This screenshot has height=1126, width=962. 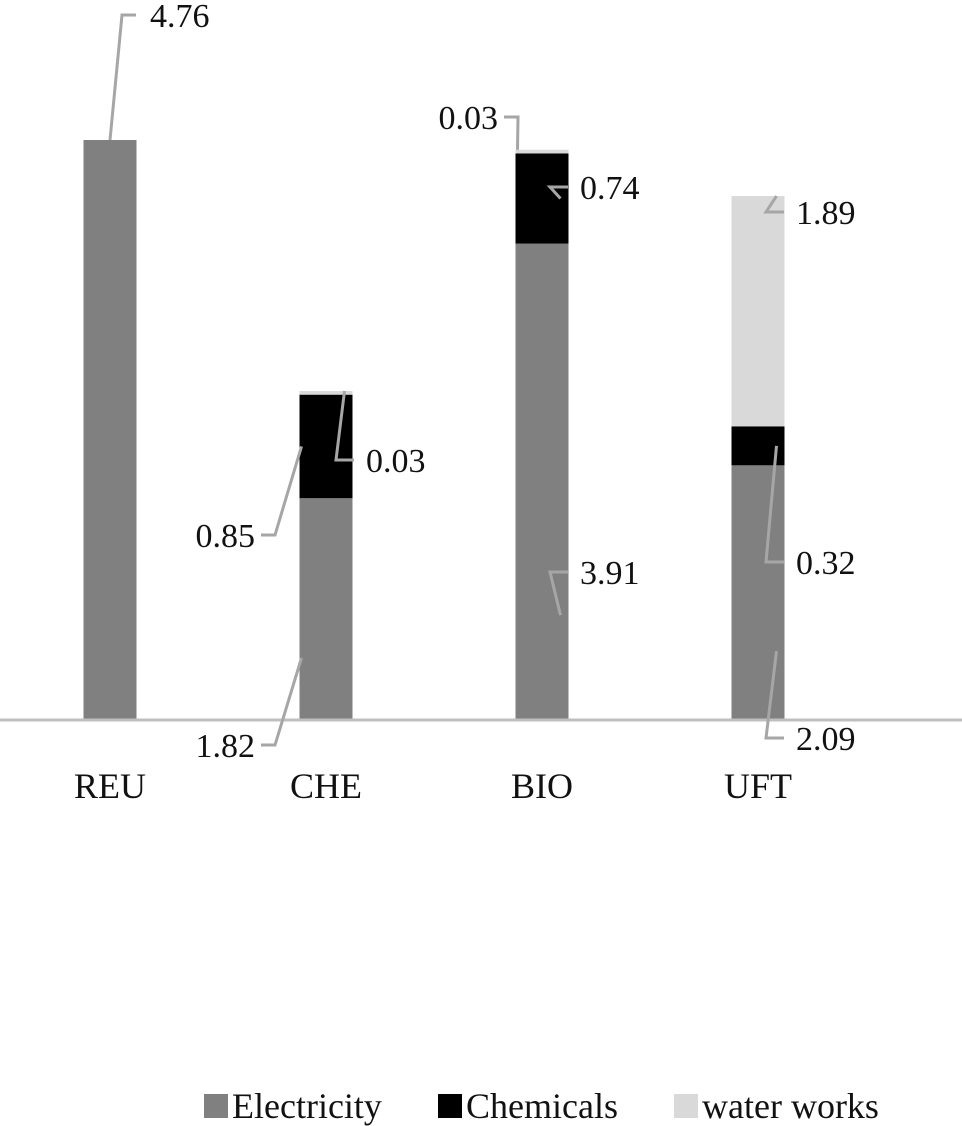 What do you see at coordinates (826, 739) in the screenshot?
I see `data-label-uft-electricity: 2.09` at bounding box center [826, 739].